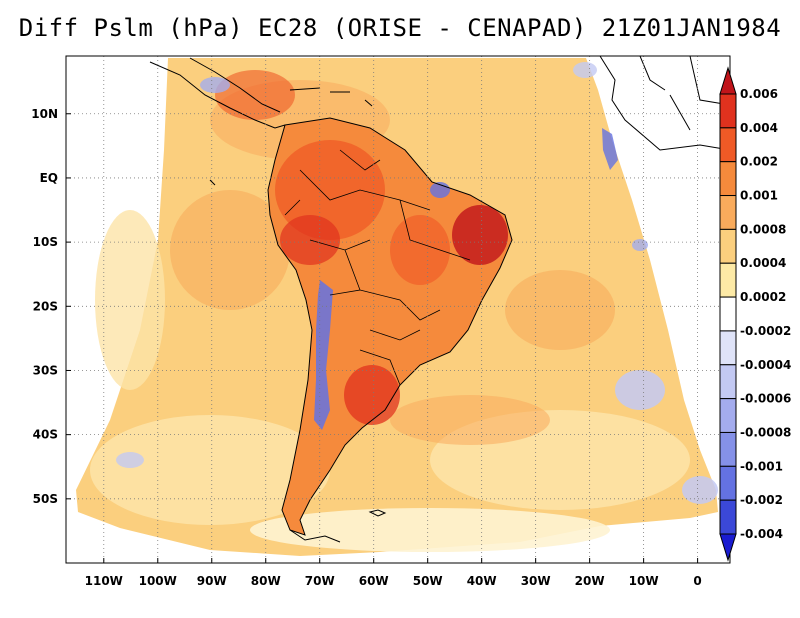 The width and height of the screenshot is (800, 618). What do you see at coordinates (761, 466) in the screenshot?
I see `colorbar-label: -0.001` at bounding box center [761, 466].